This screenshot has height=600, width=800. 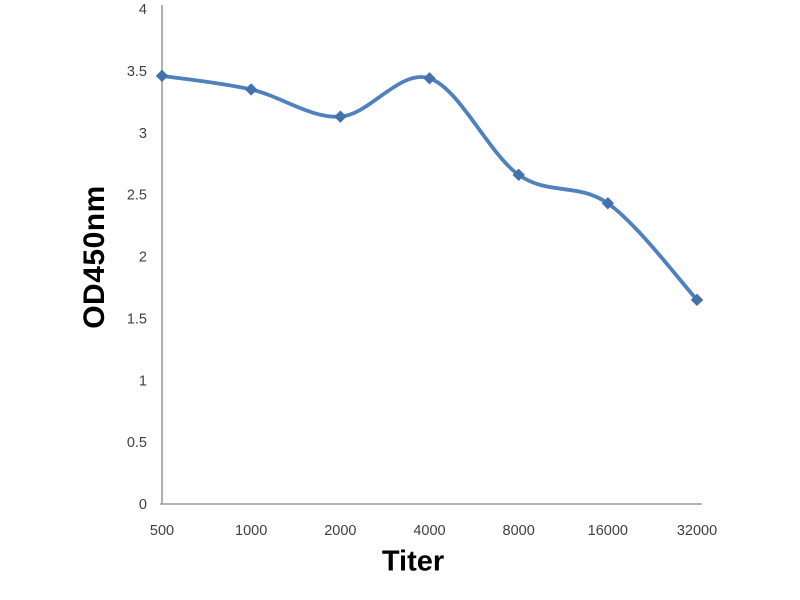 What do you see at coordinates (429, 531) in the screenshot?
I see `x-tick-label: 4000` at bounding box center [429, 531].